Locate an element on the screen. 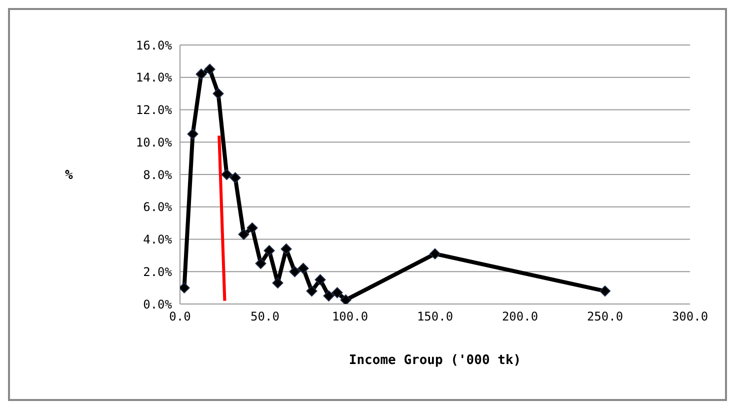 The height and width of the screenshot is (407, 735). x-tick-label: 0.0 is located at coordinates (180, 317).